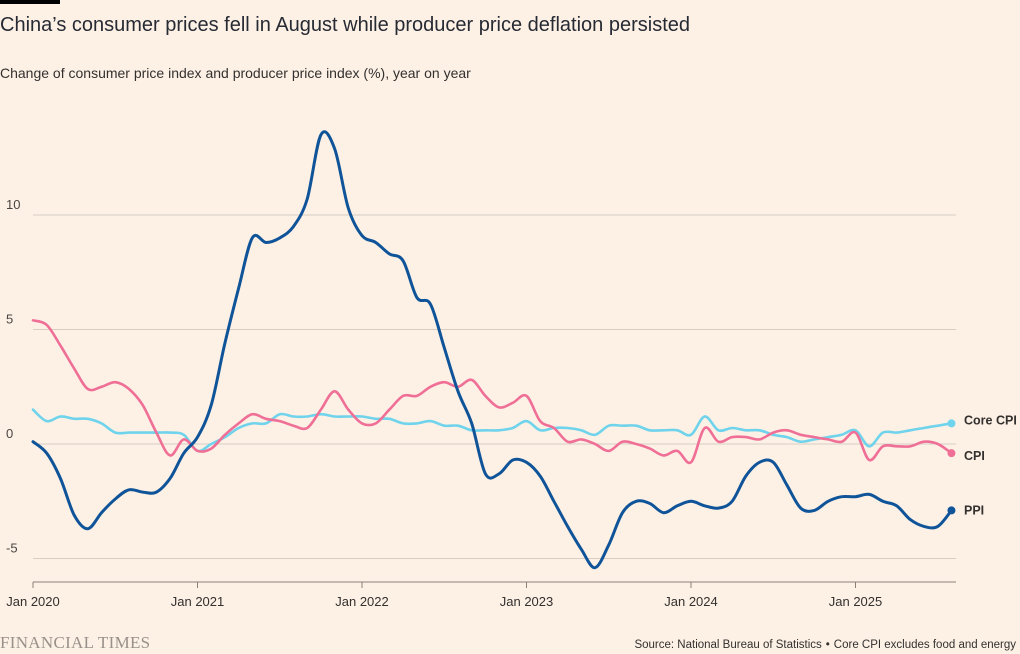  Describe the element at coordinates (974, 456) in the screenshot. I see `series-label-cpi: CPI` at that location.